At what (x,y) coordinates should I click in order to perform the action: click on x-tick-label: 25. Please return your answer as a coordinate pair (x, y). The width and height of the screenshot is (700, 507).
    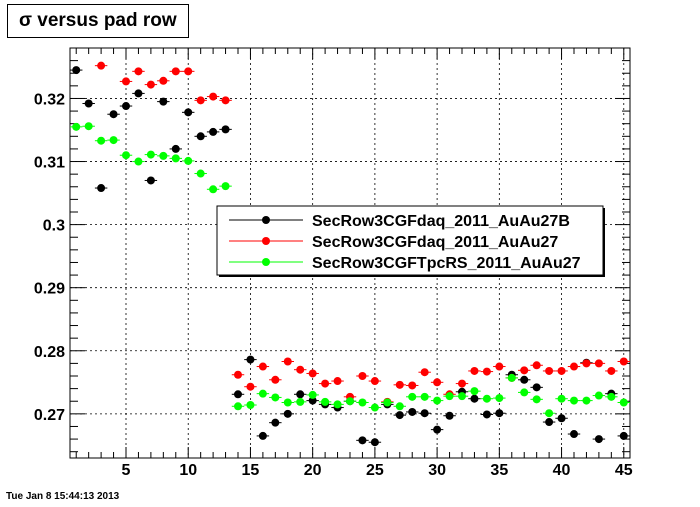
    Looking at the image, I should click on (375, 470).